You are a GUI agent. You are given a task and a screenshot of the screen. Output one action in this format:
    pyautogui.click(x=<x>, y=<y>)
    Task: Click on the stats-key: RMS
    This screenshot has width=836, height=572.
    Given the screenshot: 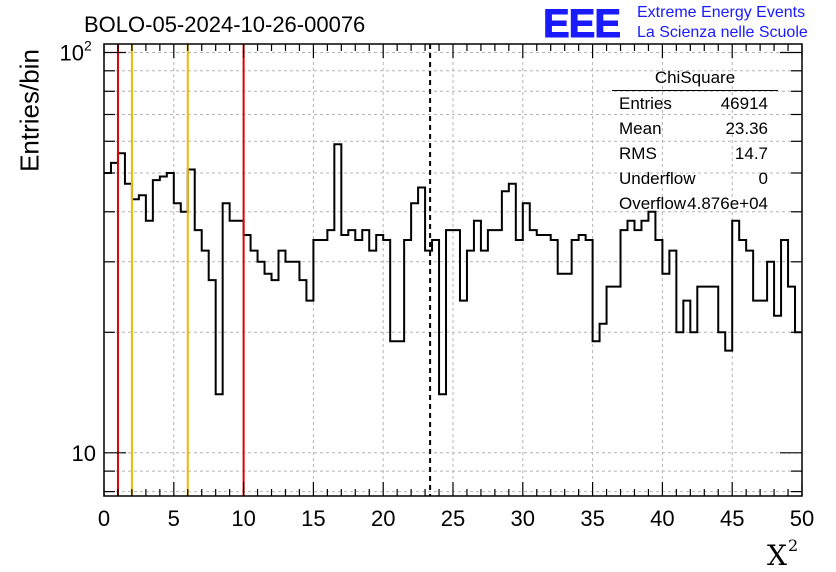 What is the action you would take?
    pyautogui.click(x=638, y=153)
    